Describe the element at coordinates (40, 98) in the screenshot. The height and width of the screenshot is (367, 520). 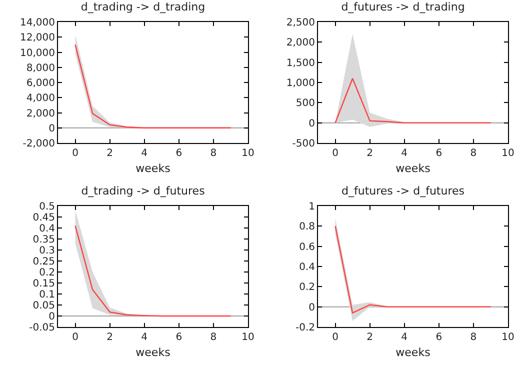
I see `y-tick-label: 4,000` at that location.